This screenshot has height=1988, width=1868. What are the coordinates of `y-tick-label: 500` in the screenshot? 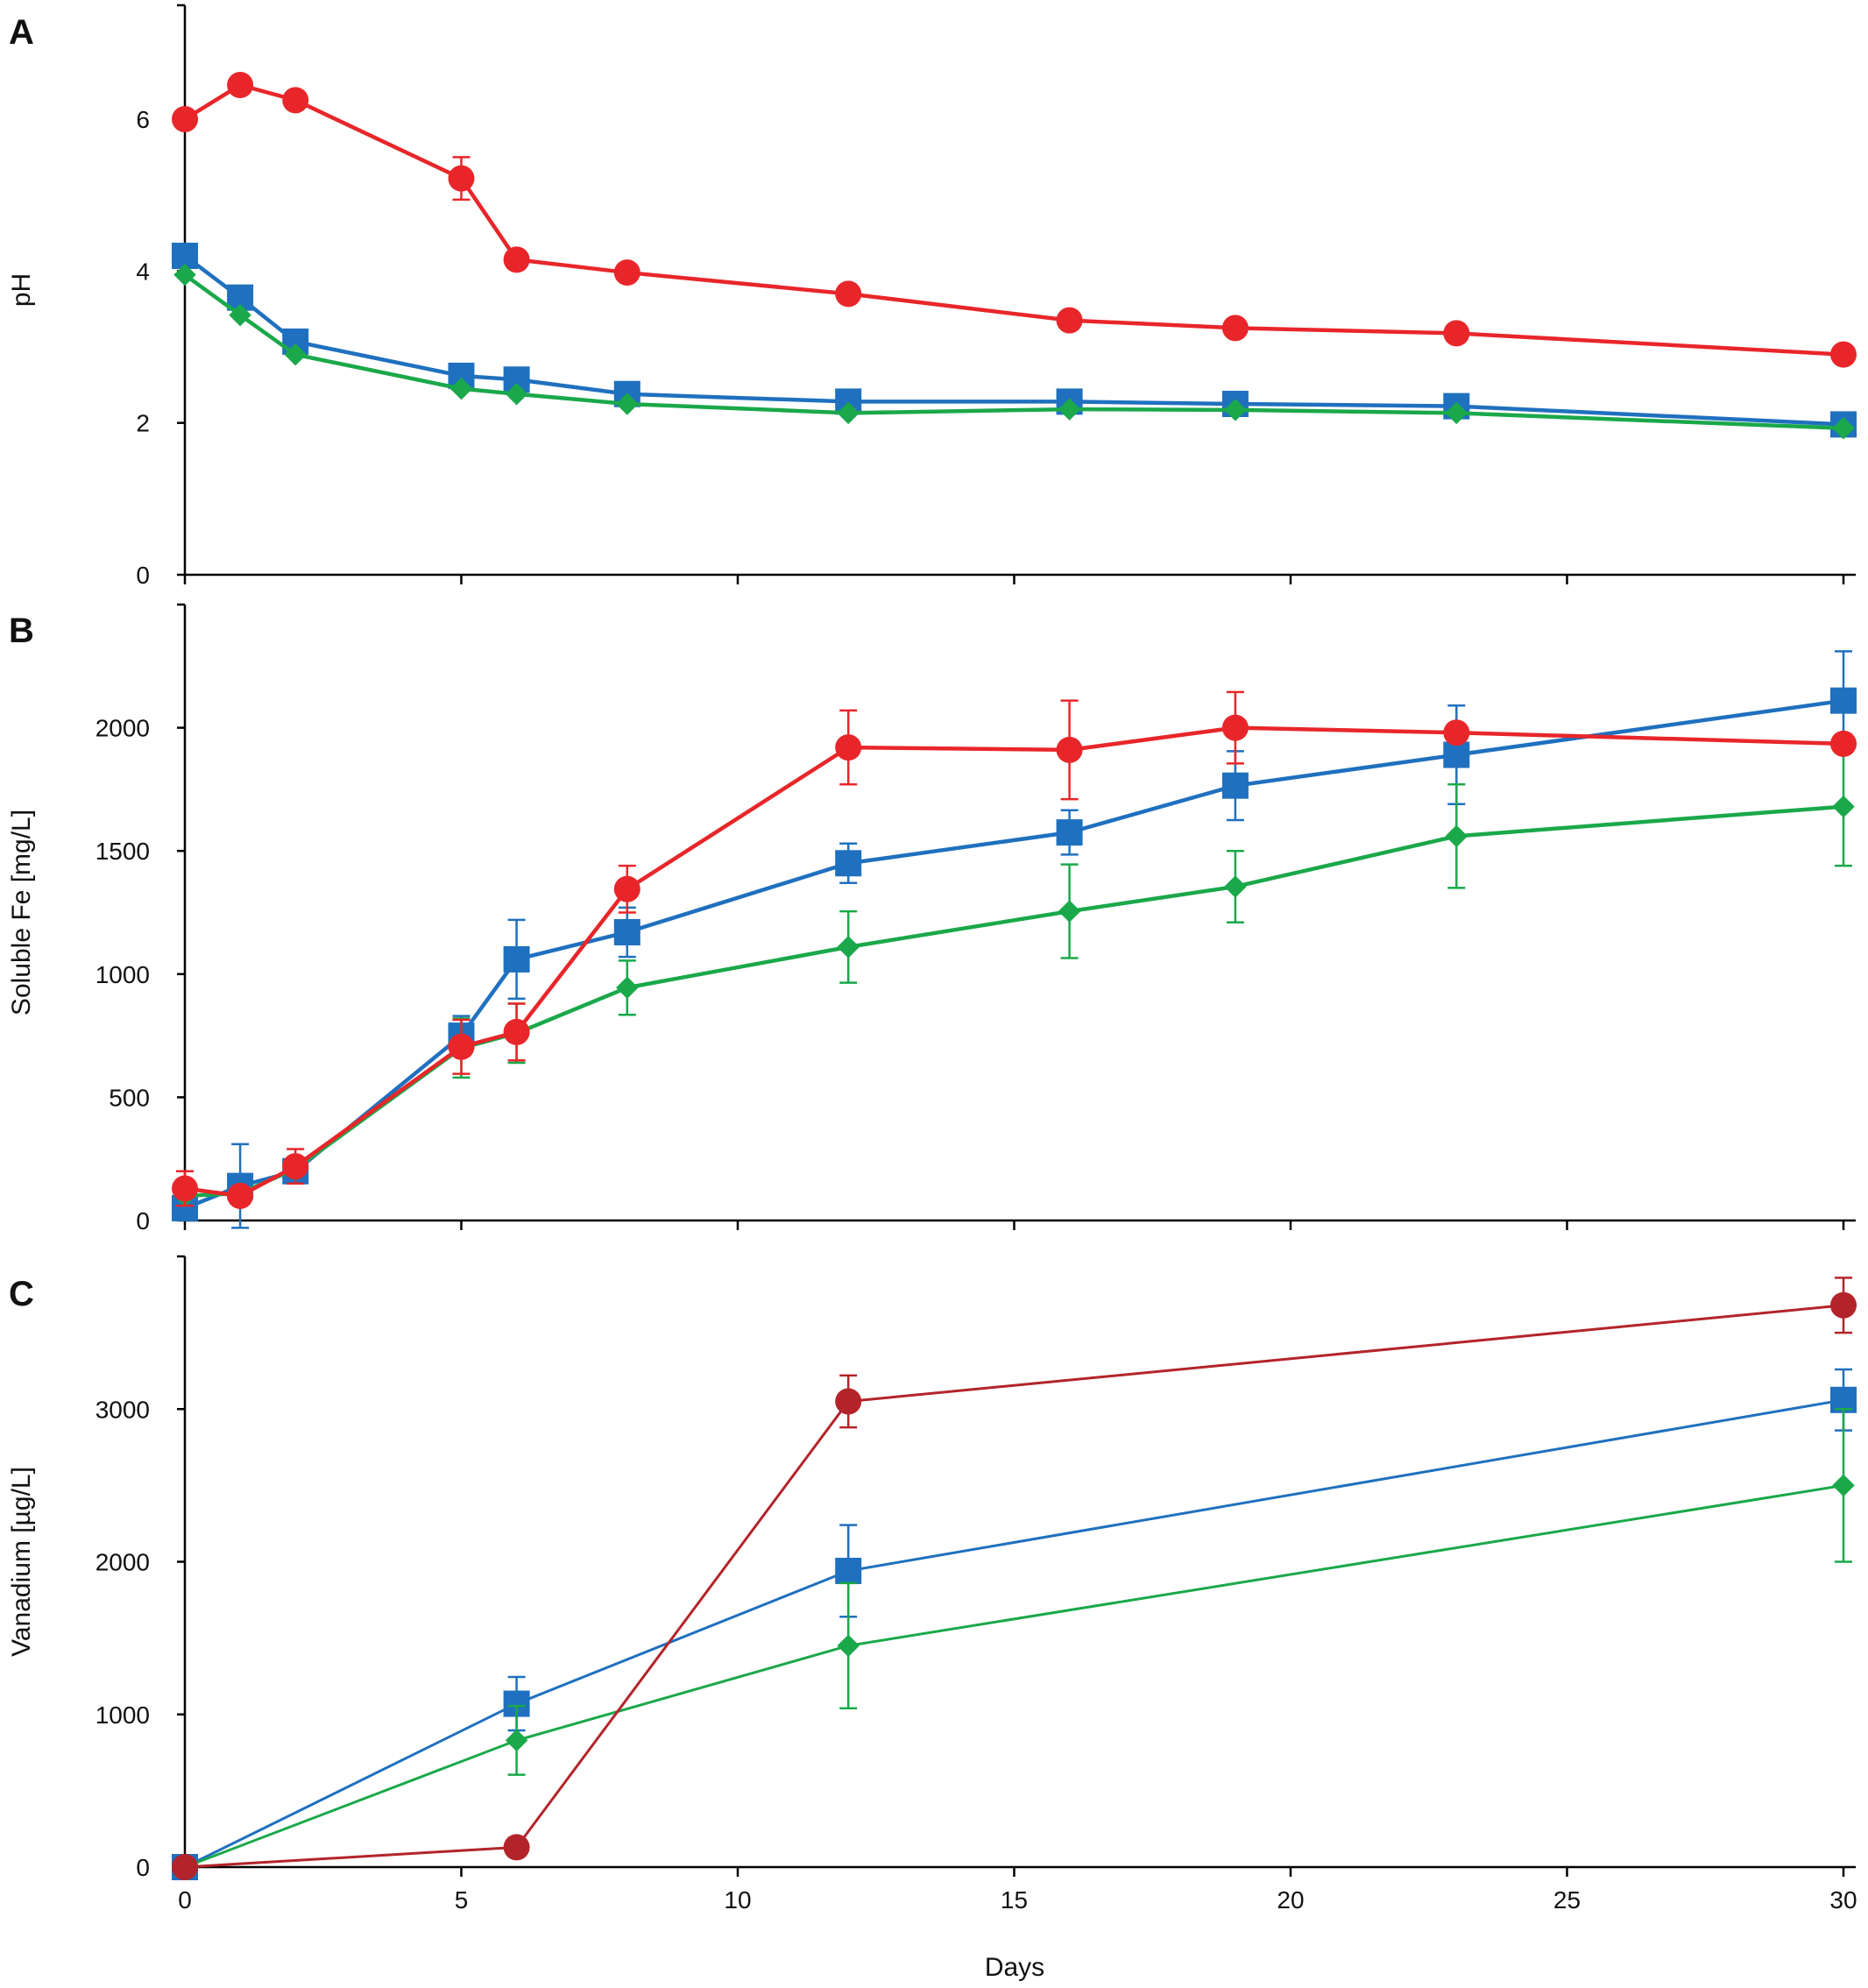 It's located at (129, 1097).